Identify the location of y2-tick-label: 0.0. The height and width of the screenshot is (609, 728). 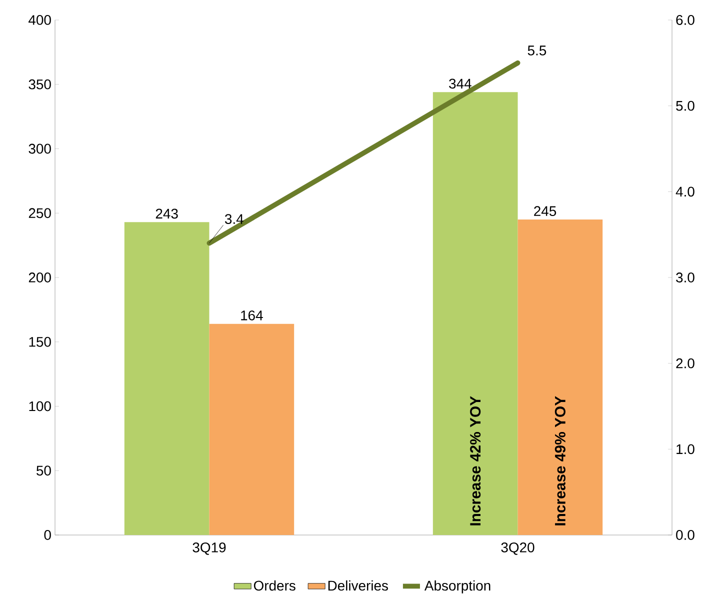
(685, 535).